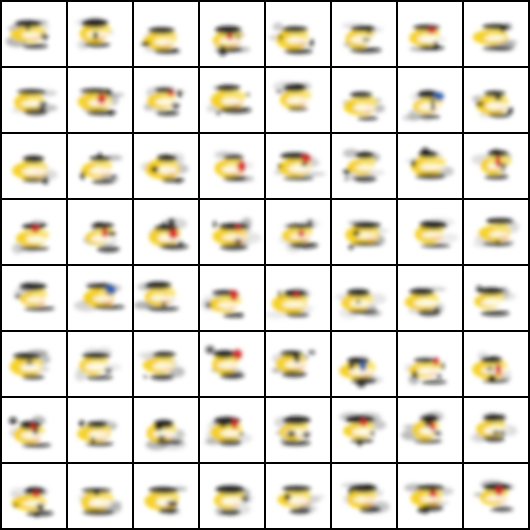 This screenshot has width=530, height=530. Describe the element at coordinates (439, 97) in the screenshot. I see `blue-accent` at that location.